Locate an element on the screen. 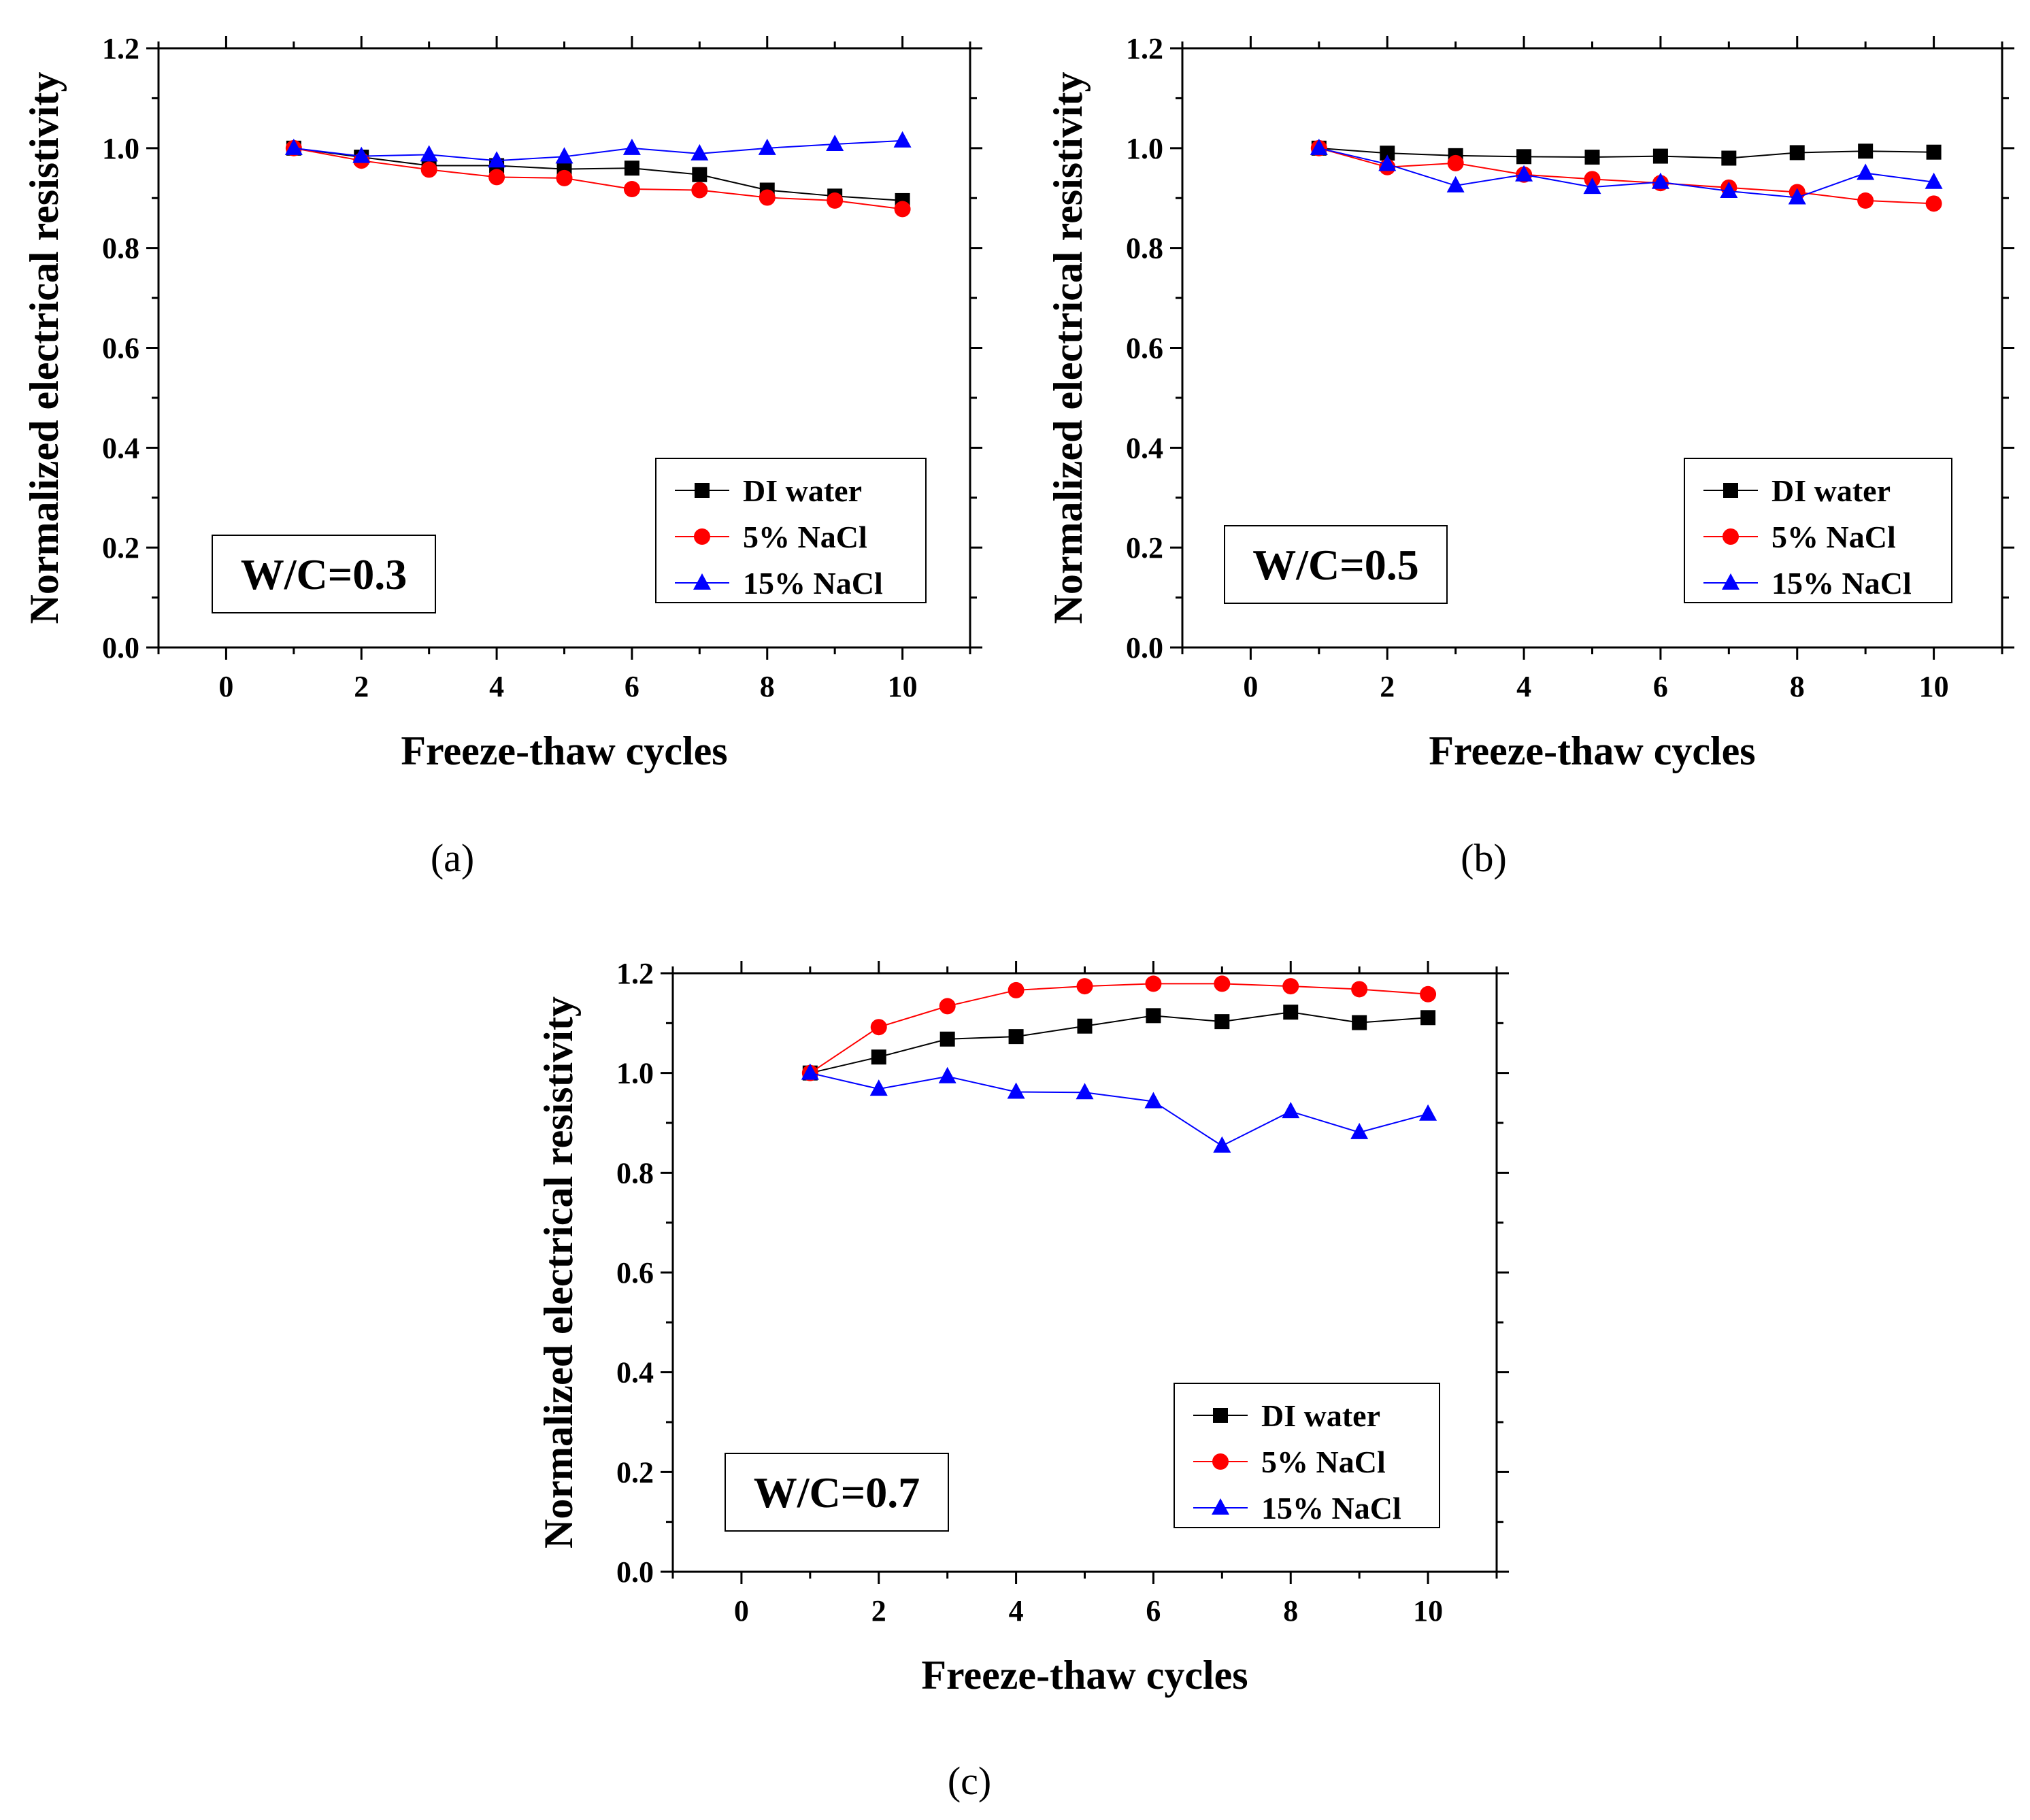 This screenshot has height=1820, width=2030. wc-annotation: W/C=0.5 is located at coordinates (1335, 565).